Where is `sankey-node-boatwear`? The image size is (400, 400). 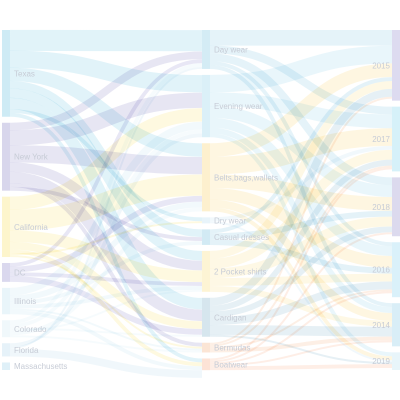
sankey-node-boatwear is located at coordinates (206, 364).